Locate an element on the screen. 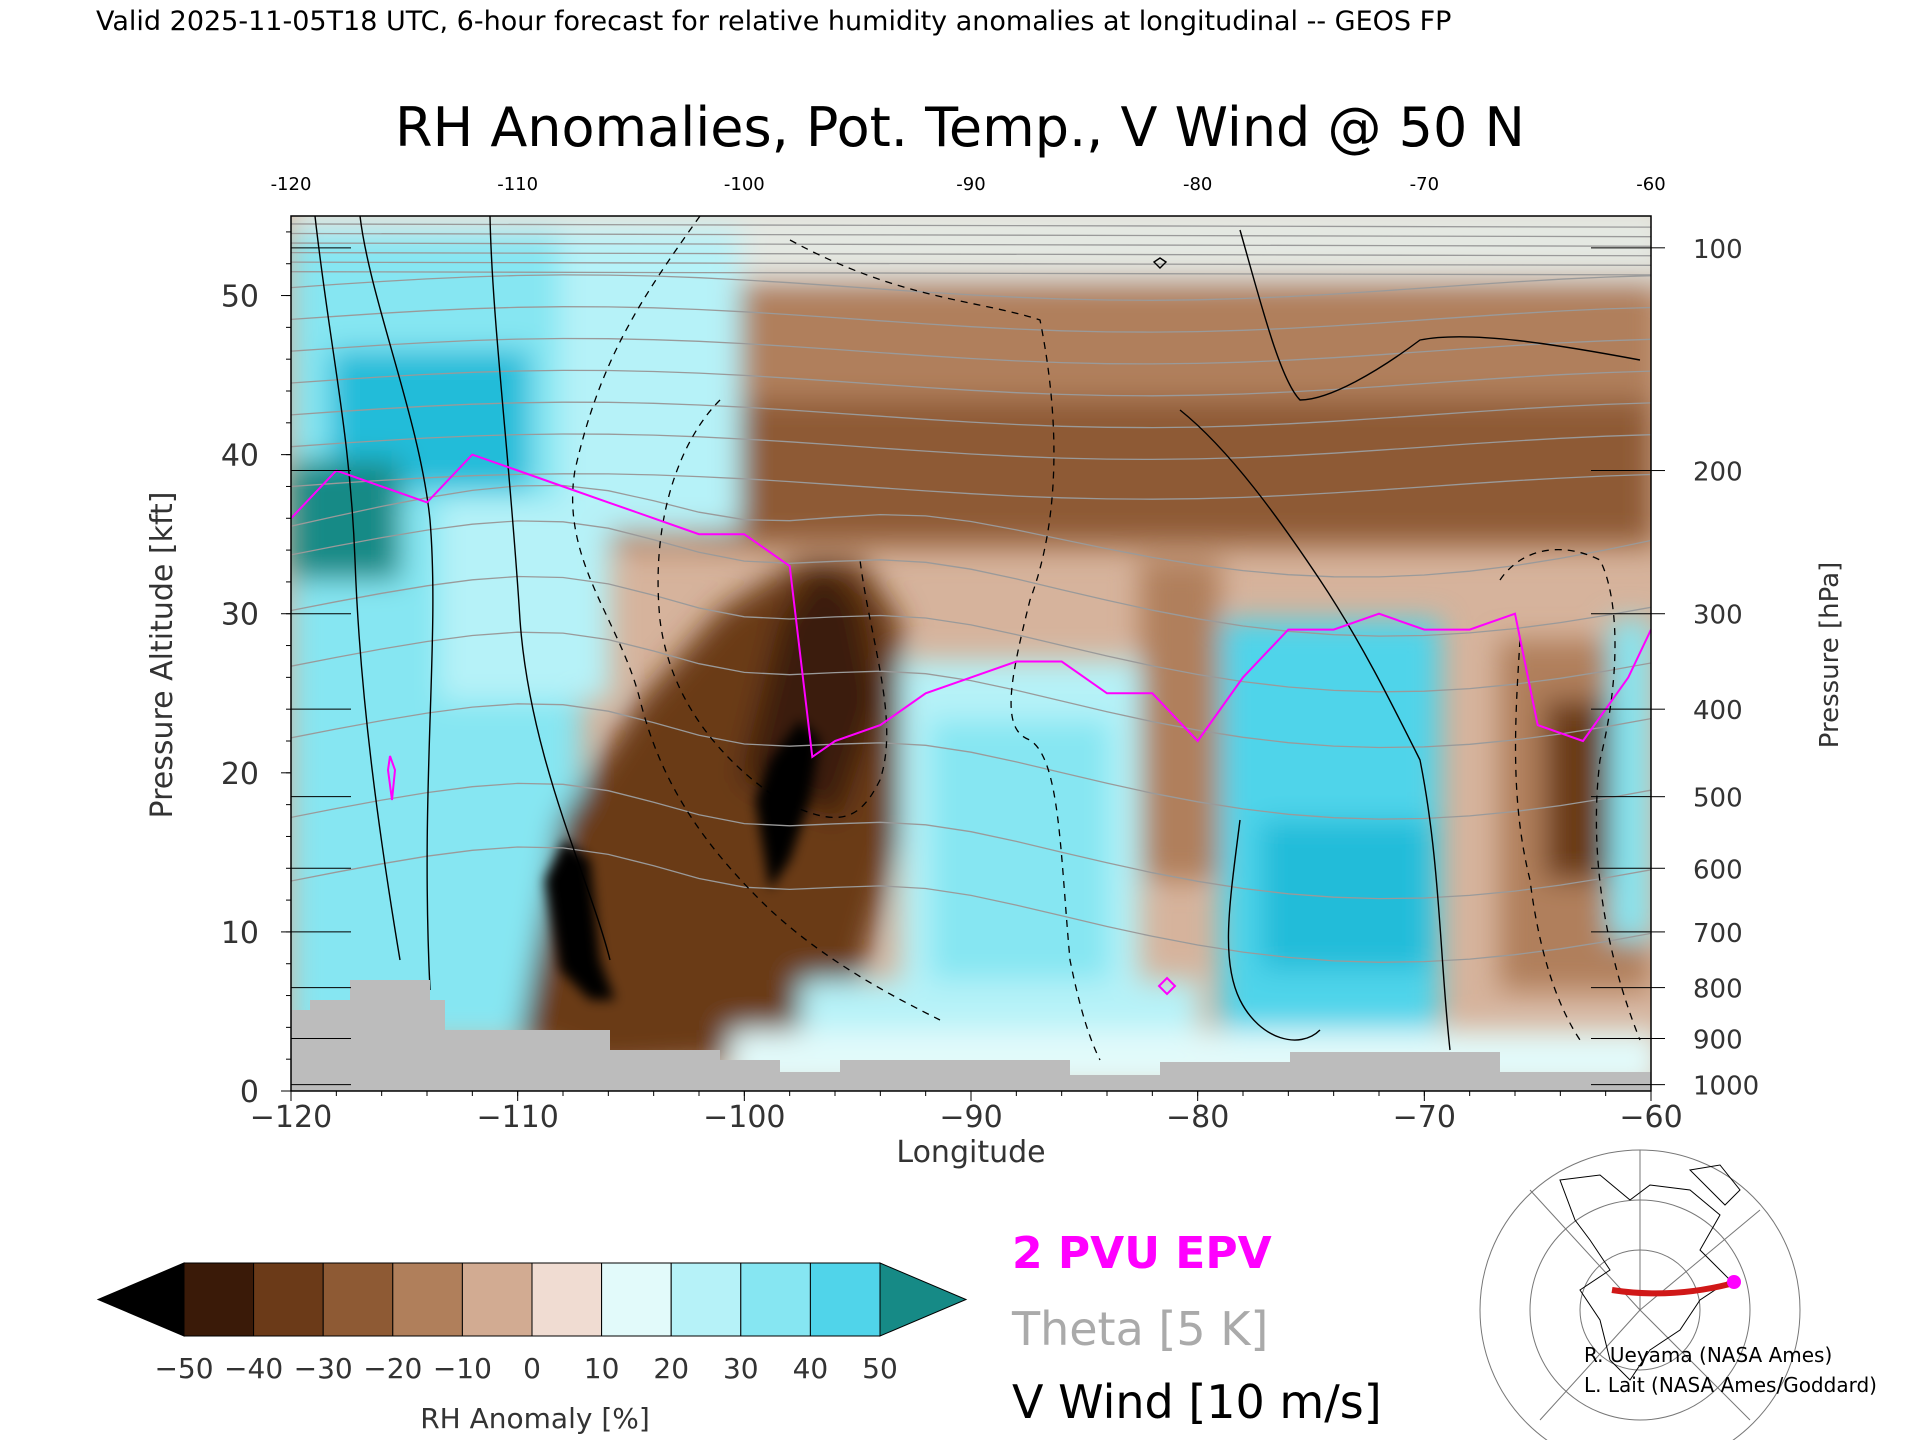  x-tick-label: −120 is located at coordinates (291, 1117).